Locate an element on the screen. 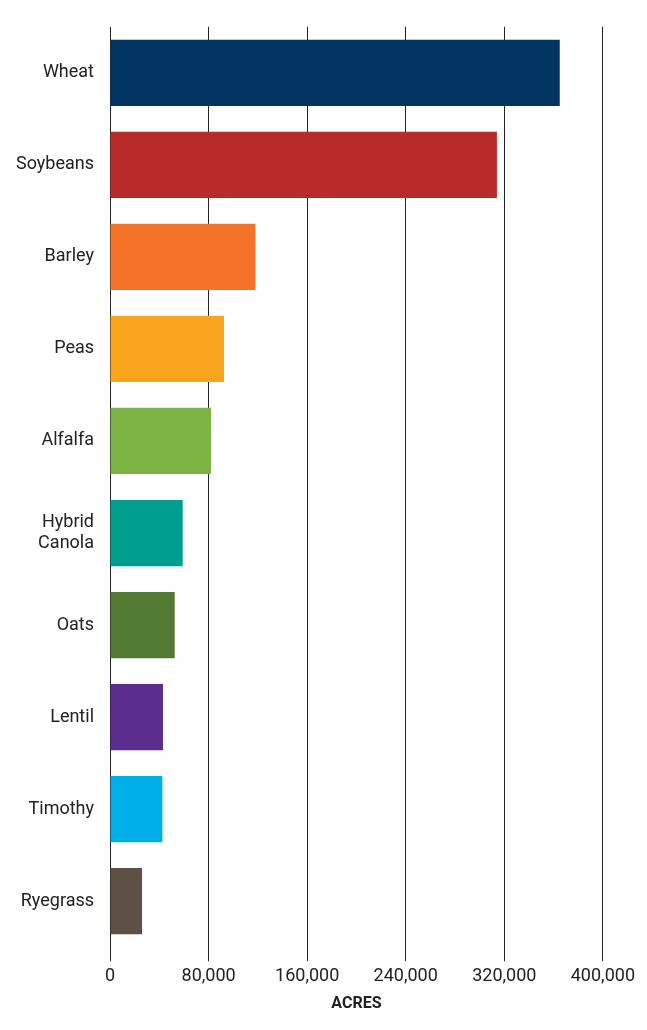  x-tick-label: 160,000 is located at coordinates (307, 974).